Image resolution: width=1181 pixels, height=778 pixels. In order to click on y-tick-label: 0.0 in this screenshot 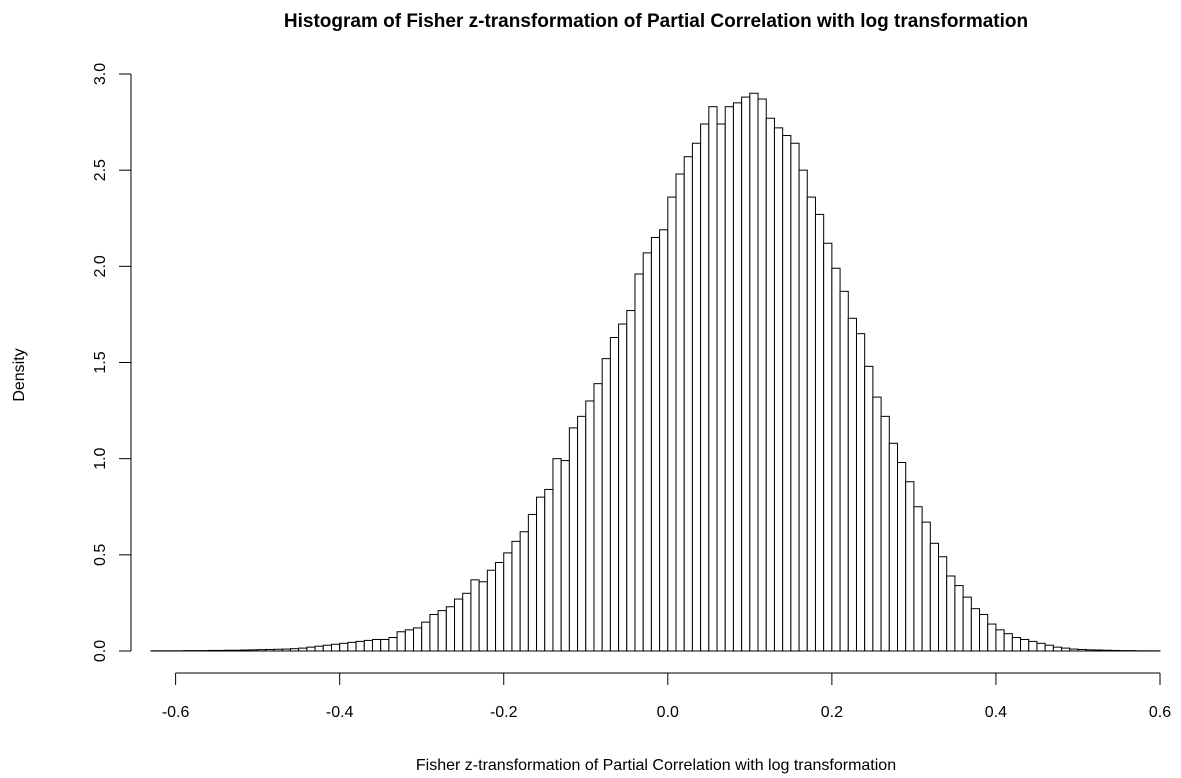, I will do `click(100, 651)`.